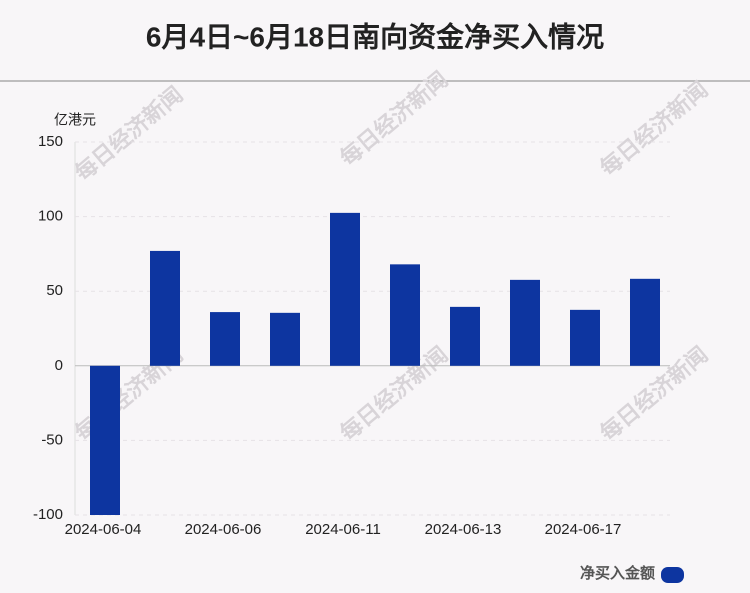  Describe the element at coordinates (50, 141) in the screenshot. I see `y-tick-label: 150` at that location.